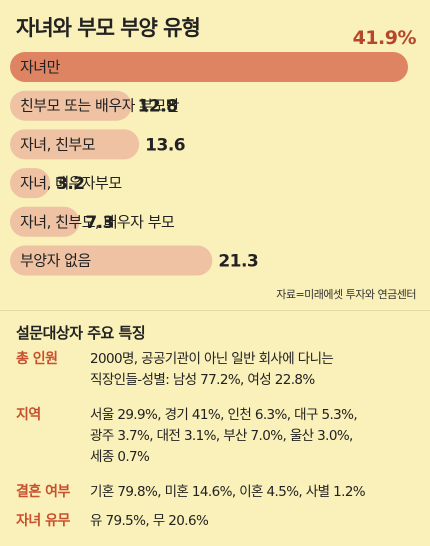 The image size is (430, 546). What do you see at coordinates (385, 38) in the screenshot?
I see `value-label: 41.9%` at bounding box center [385, 38].